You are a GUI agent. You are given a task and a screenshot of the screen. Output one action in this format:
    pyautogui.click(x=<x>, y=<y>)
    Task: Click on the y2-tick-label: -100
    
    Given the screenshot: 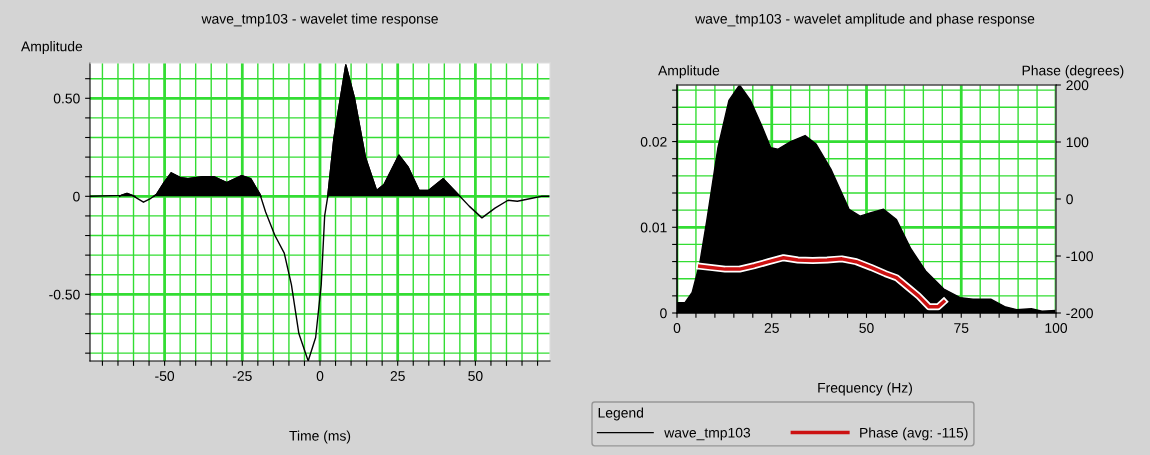 What is the action you would take?
    pyautogui.click(x=1079, y=256)
    